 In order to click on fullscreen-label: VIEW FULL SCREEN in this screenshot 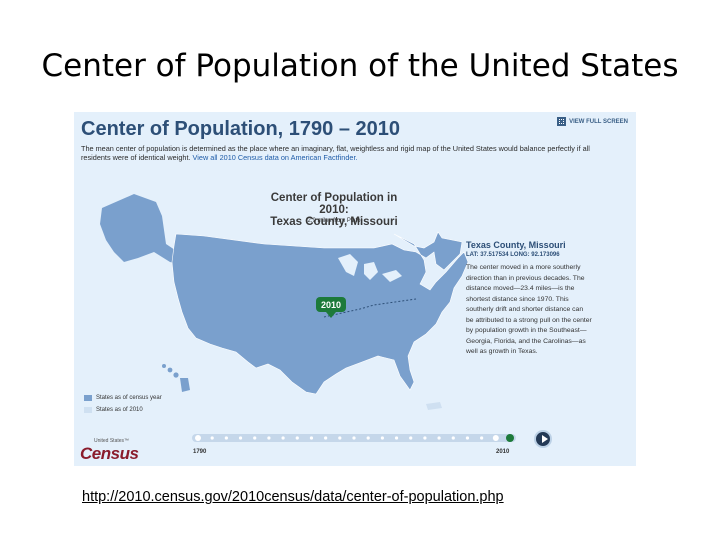, I will do `click(598, 121)`.